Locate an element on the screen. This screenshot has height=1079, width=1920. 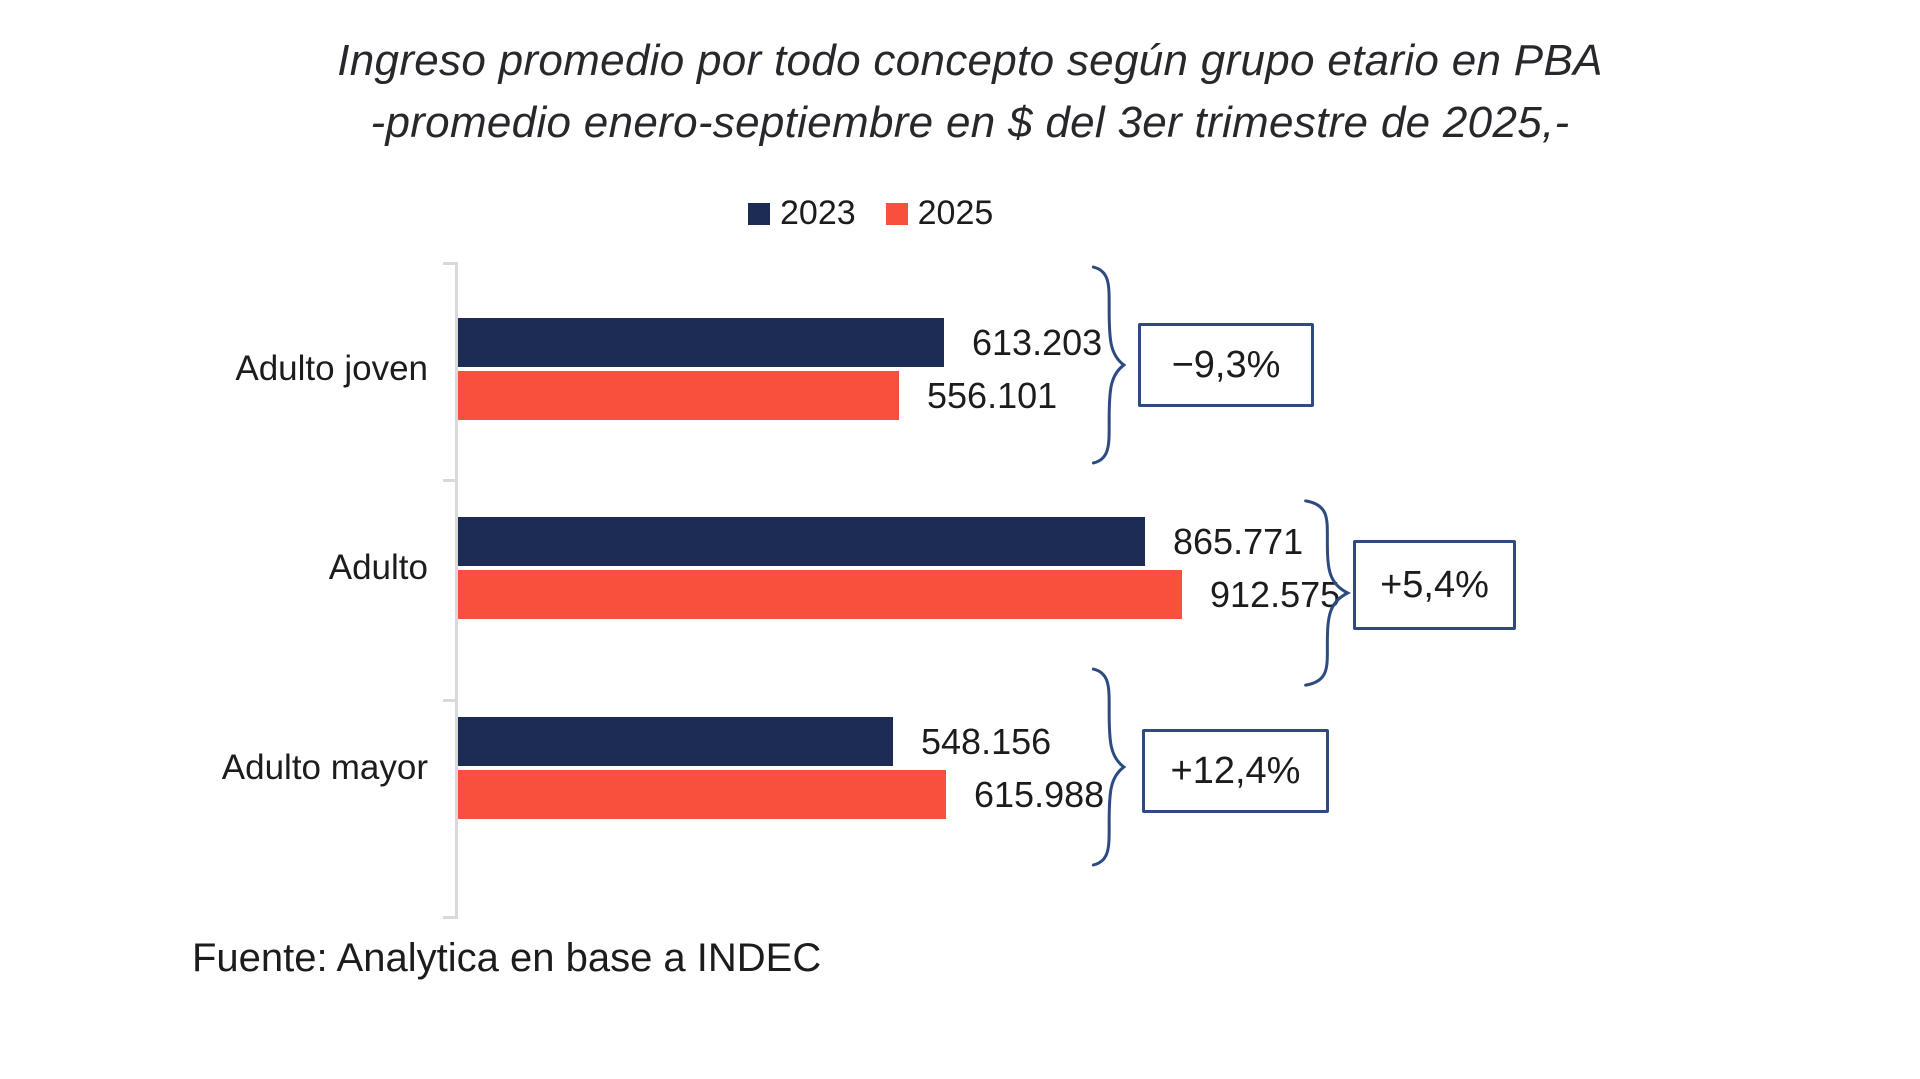
legend-item-2025: 2025 is located at coordinates (939, 213).